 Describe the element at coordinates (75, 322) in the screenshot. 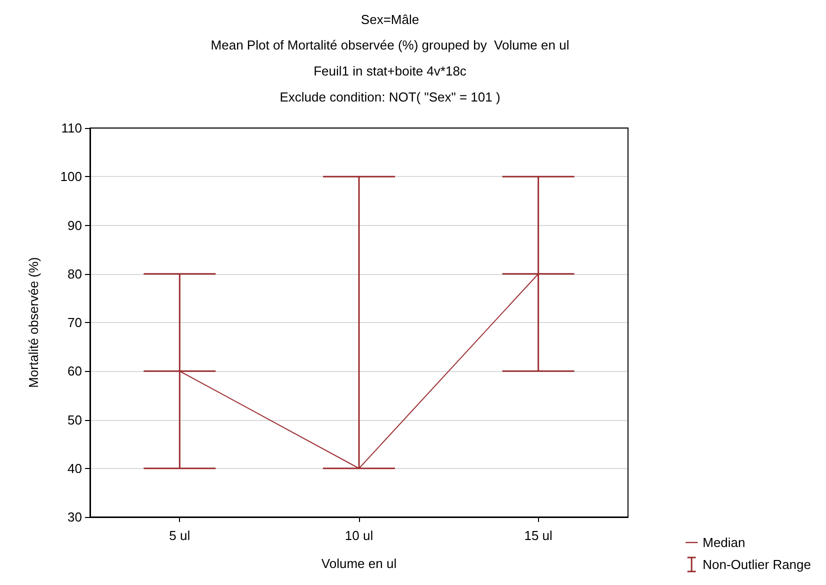

I see `y-tick-label: 70` at that location.